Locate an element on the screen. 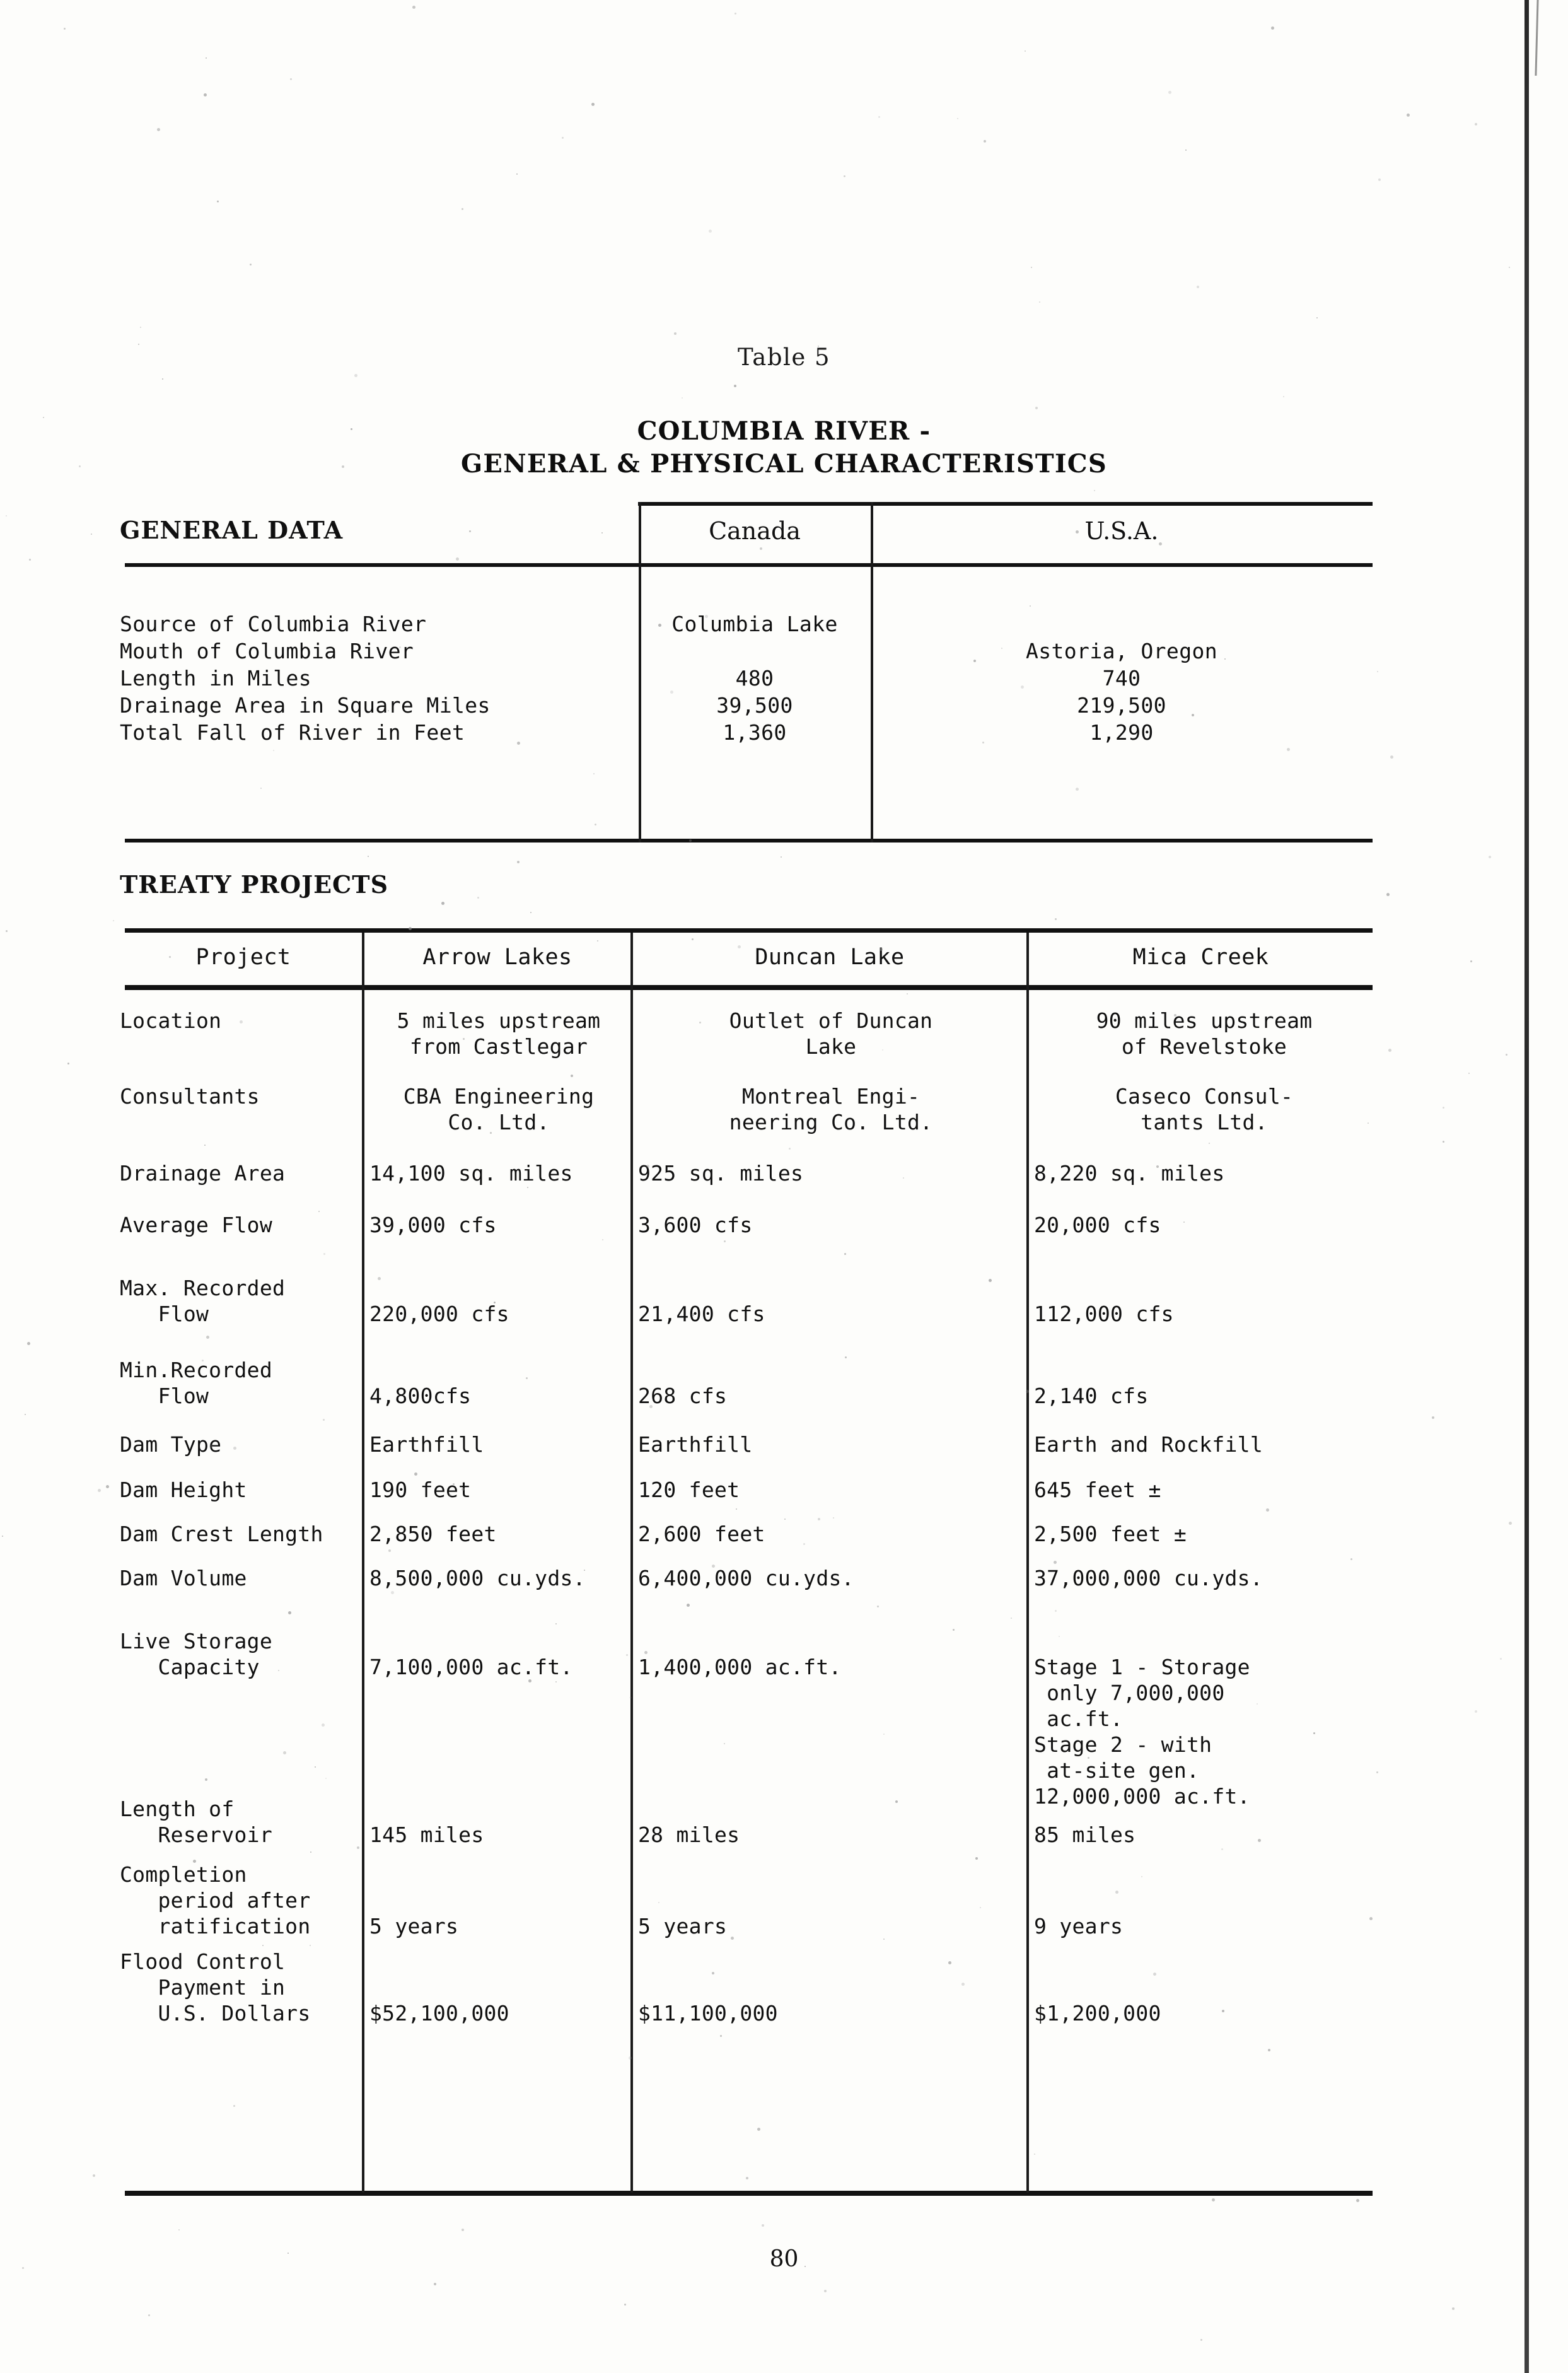  row-label: Average Flow is located at coordinates (197, 1225).